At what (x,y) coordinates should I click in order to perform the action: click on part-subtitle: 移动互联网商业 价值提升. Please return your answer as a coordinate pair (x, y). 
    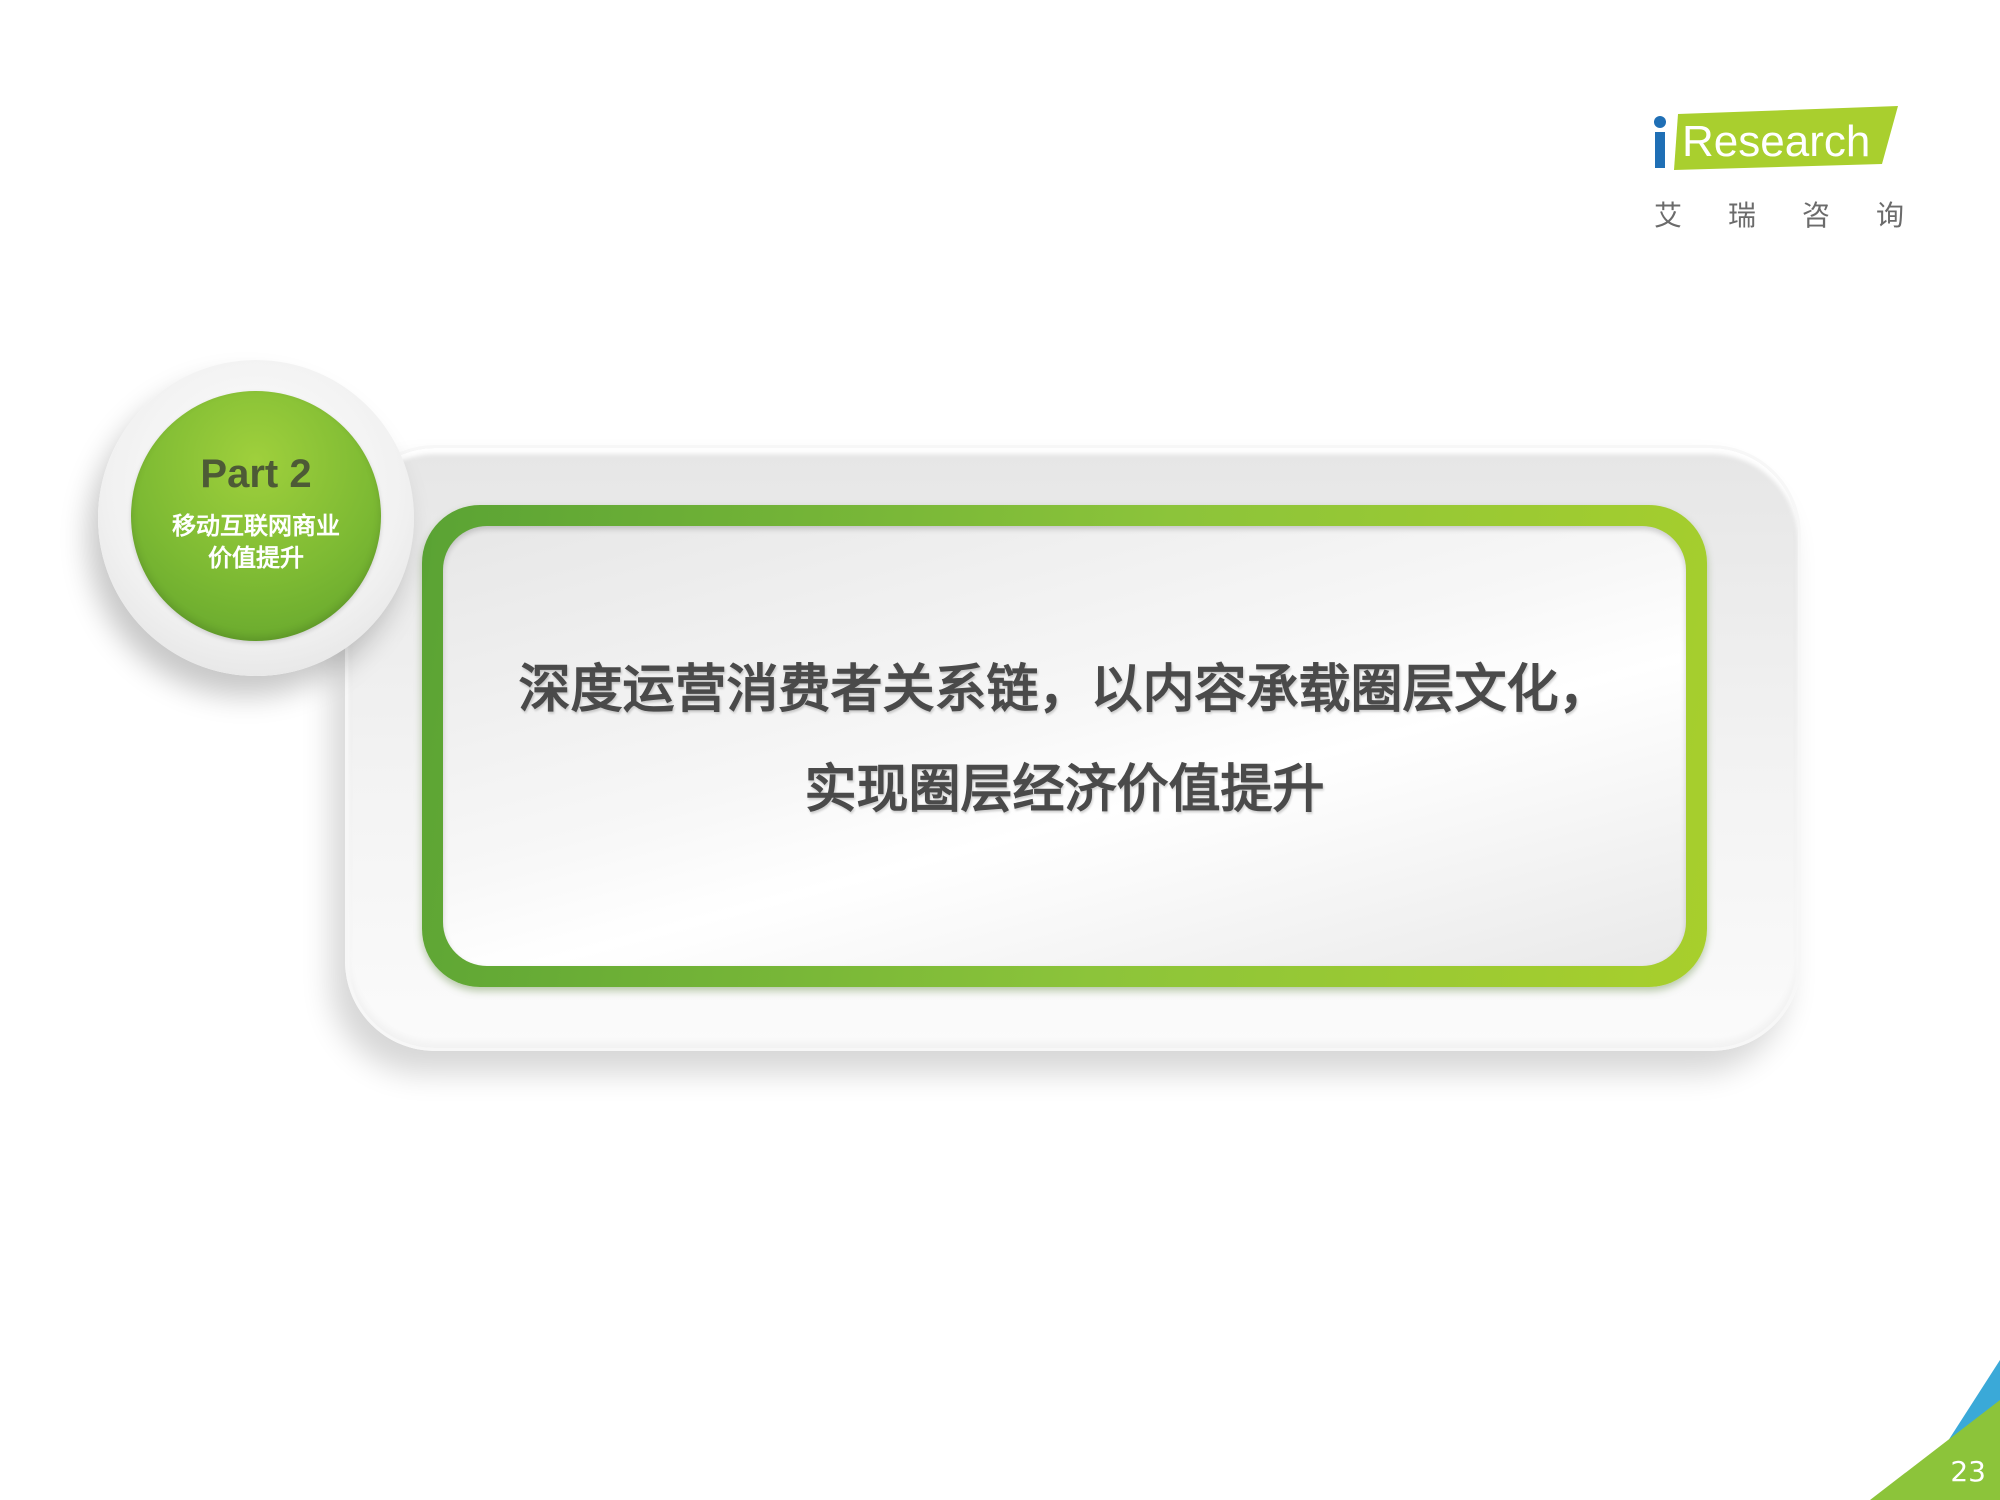
    Looking at the image, I should click on (256, 542).